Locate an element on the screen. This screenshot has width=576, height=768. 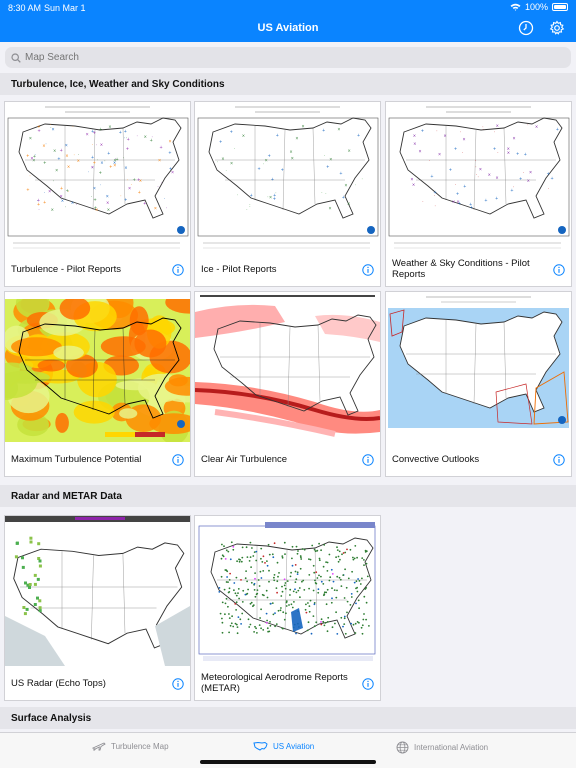
search-bar is located at coordinates (288, 57).